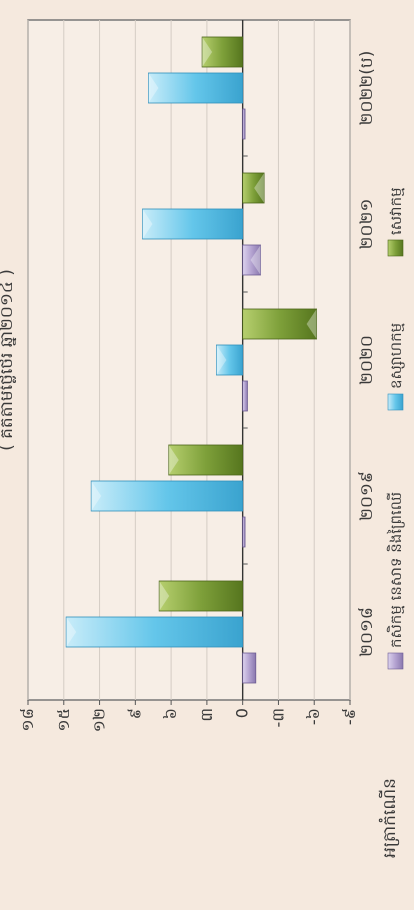 The height and width of the screenshot is (910, 414). I want to click on legend-item-industry: ឧស្សាហកម្ម, so click(396, 367).